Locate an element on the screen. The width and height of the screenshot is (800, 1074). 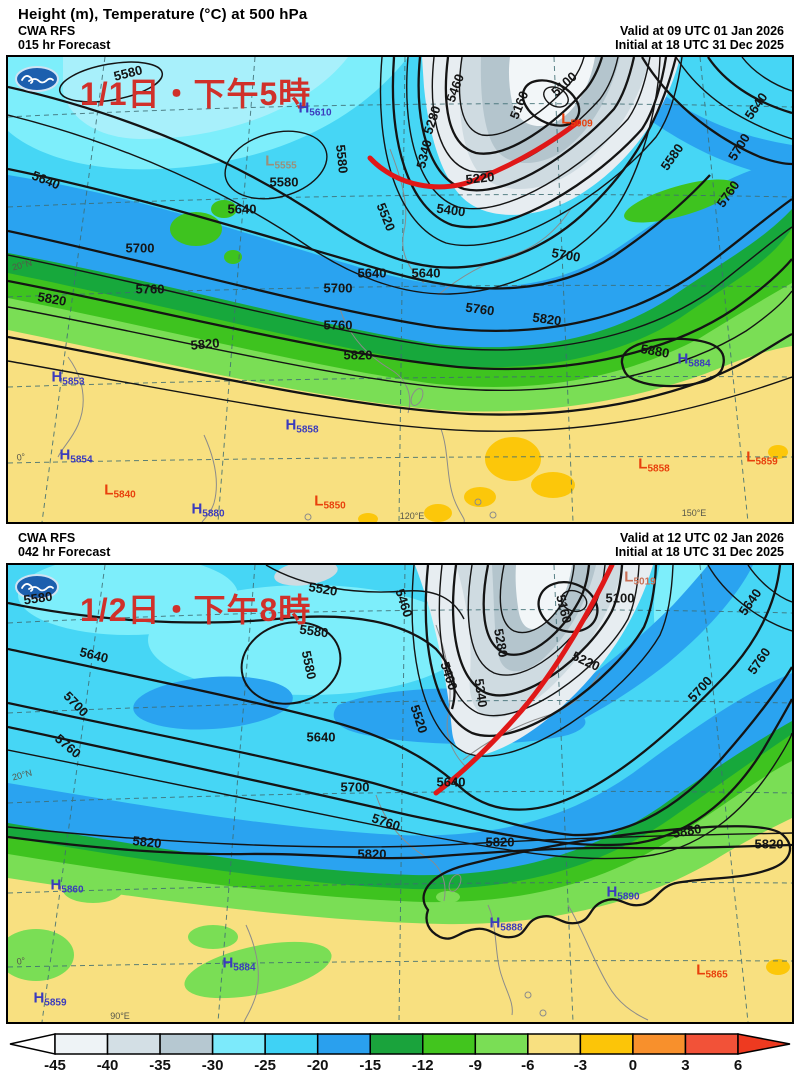
forecast-hour: 042 hr Forecast is located at coordinates (64, 552).